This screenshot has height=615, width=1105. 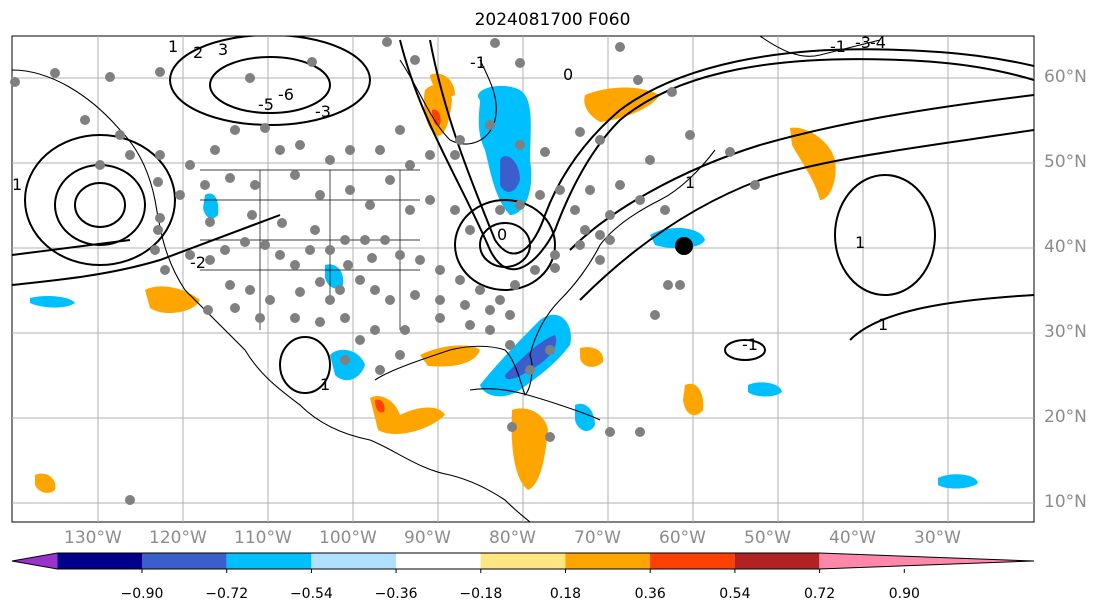 What do you see at coordinates (820, 46) in the screenshot?
I see `greenland` at bounding box center [820, 46].